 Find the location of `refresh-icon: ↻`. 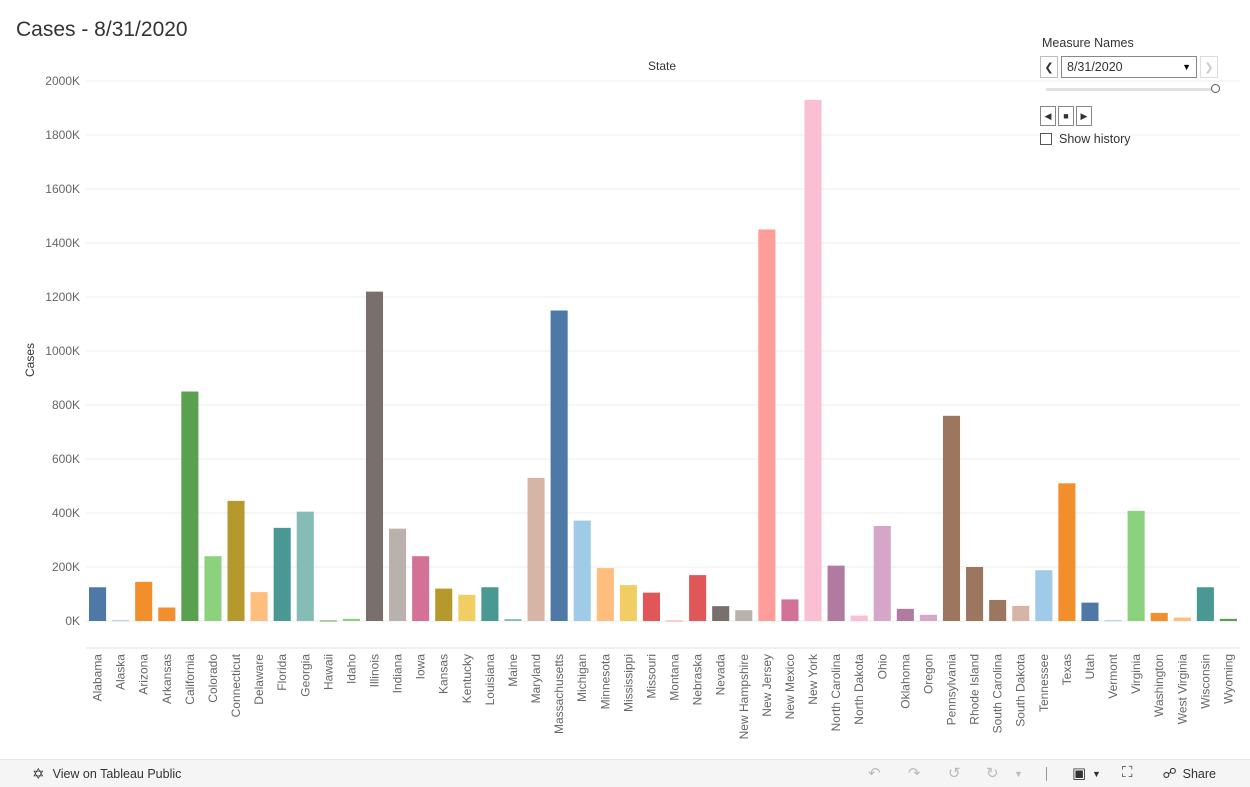

refresh-icon: ↻ is located at coordinates (992, 773).